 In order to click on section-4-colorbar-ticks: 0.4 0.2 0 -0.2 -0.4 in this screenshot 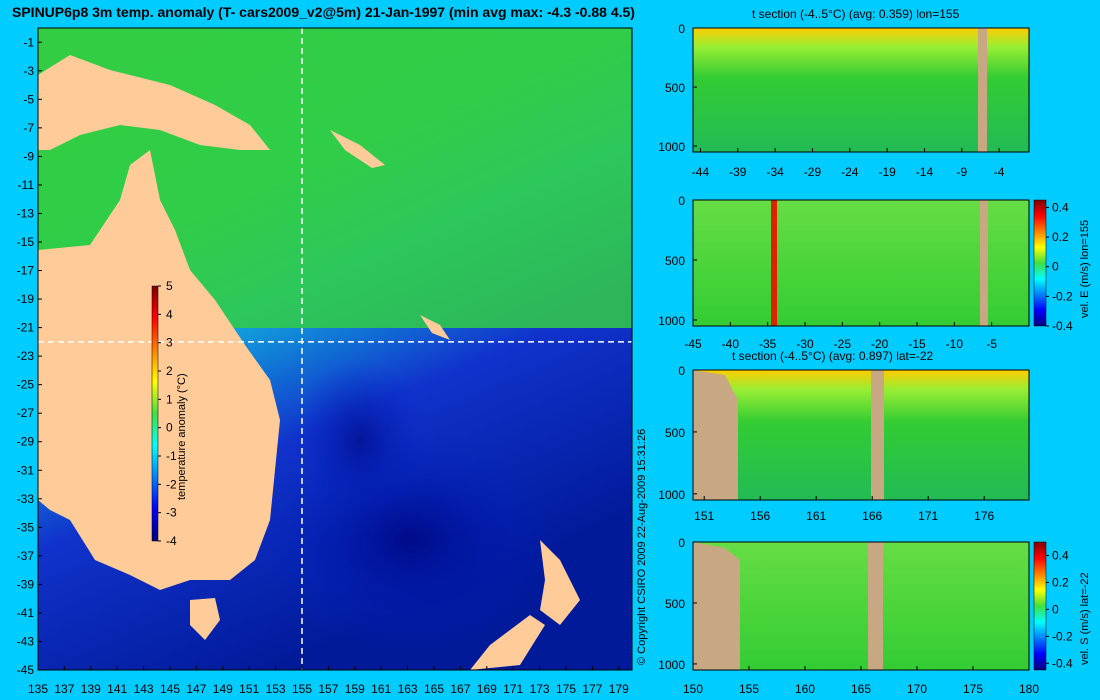, I will do `click(1059, 609)`.